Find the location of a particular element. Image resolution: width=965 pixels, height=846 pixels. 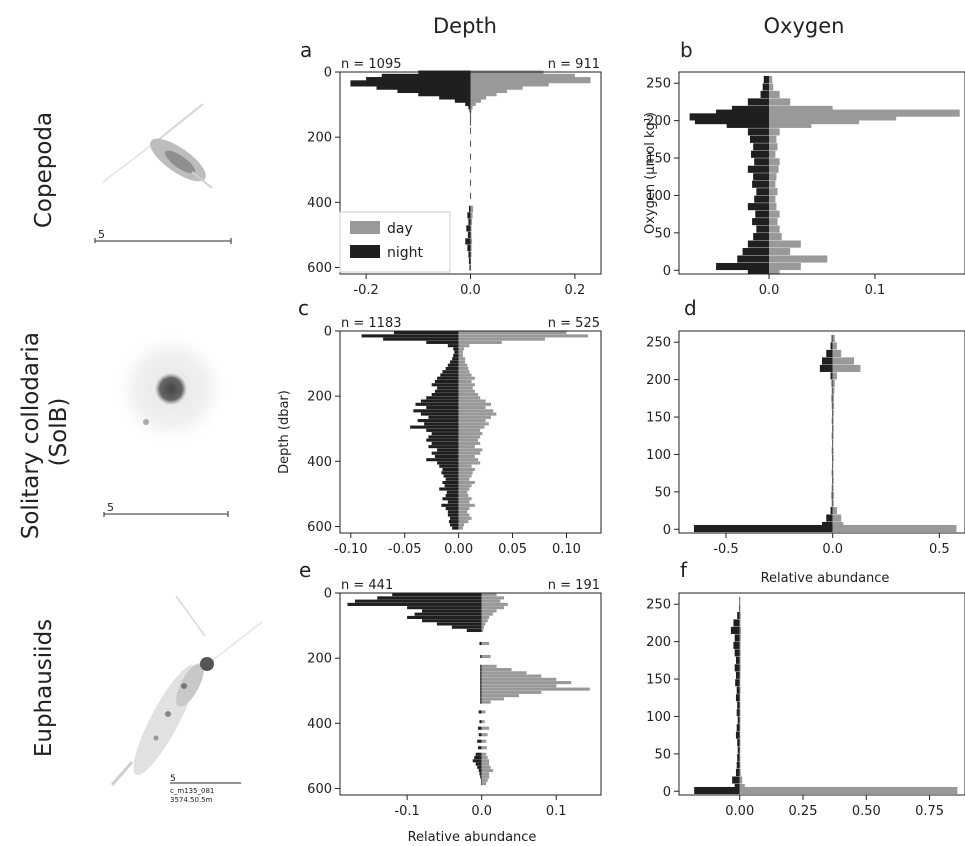

x-tick-label: 0.0 is located at coordinates (832, 549).